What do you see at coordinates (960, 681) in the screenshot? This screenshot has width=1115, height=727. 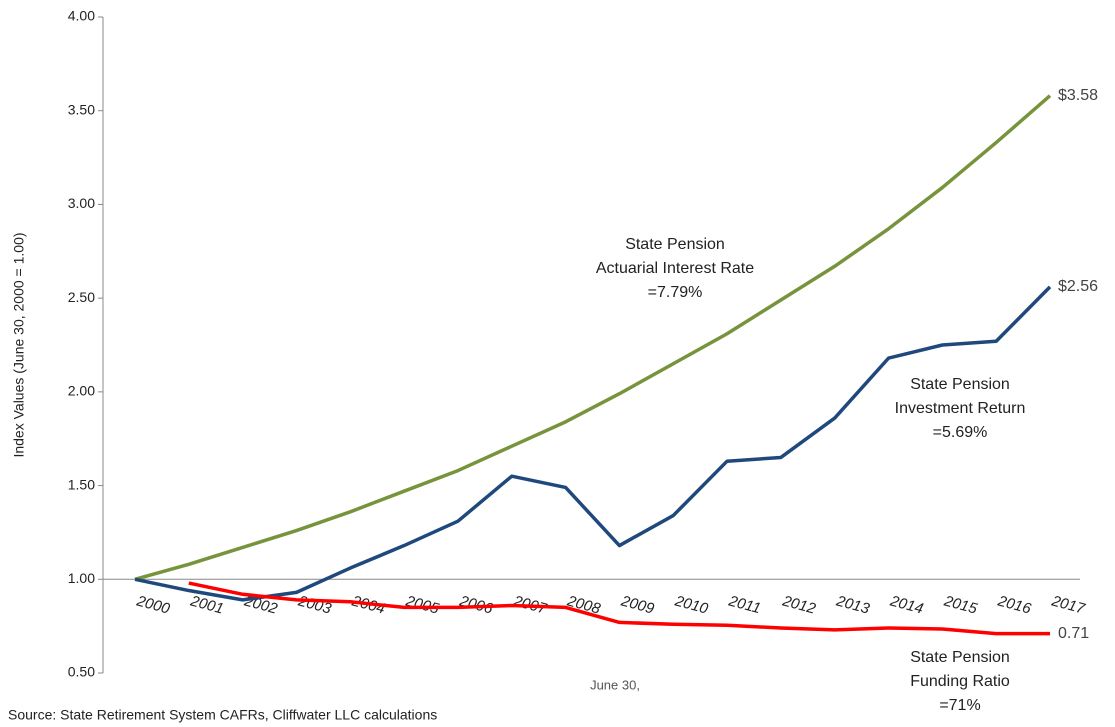 I see `series-annotation: Funding Ratio` at bounding box center [960, 681].